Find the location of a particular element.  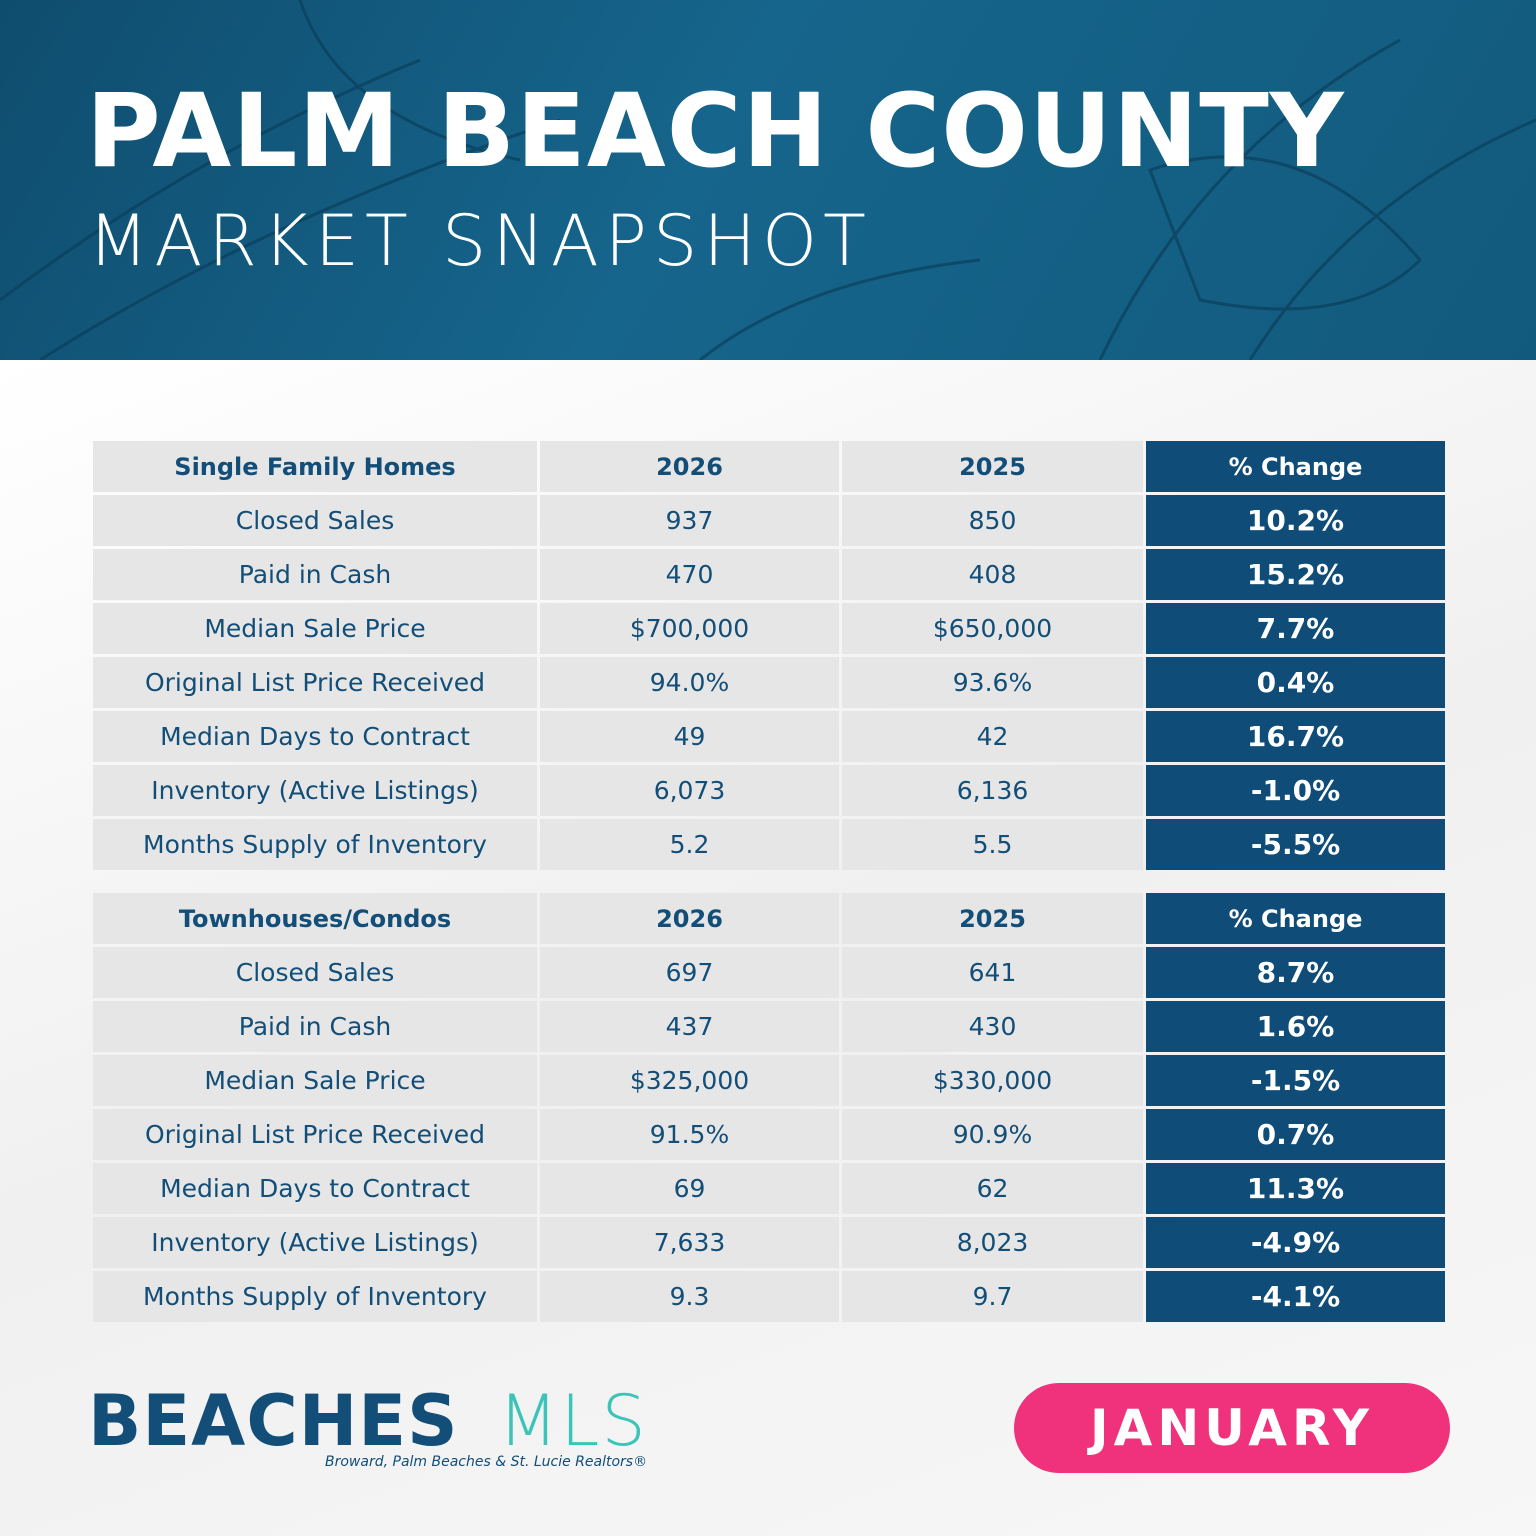

percent-change-cell: 16.7% is located at coordinates (1295, 736).